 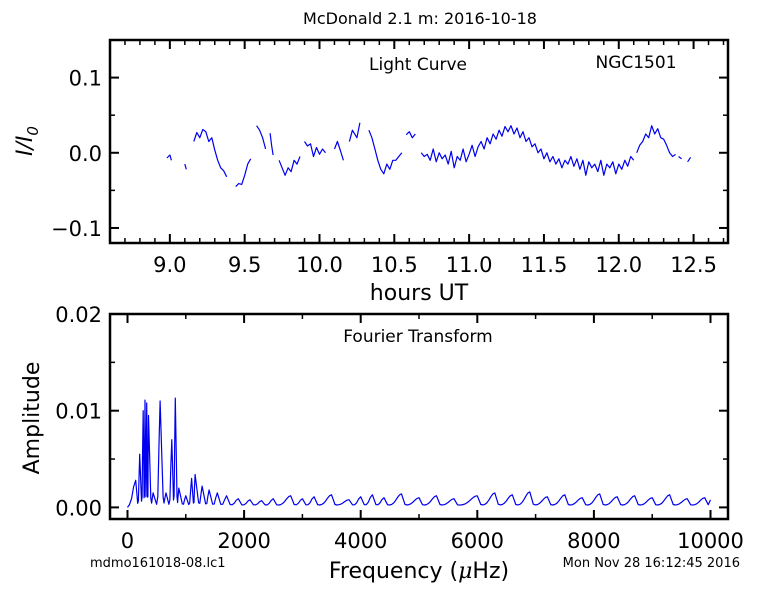 I want to click on light-curve-x-tick-label: 10.5, so click(x=394, y=265).